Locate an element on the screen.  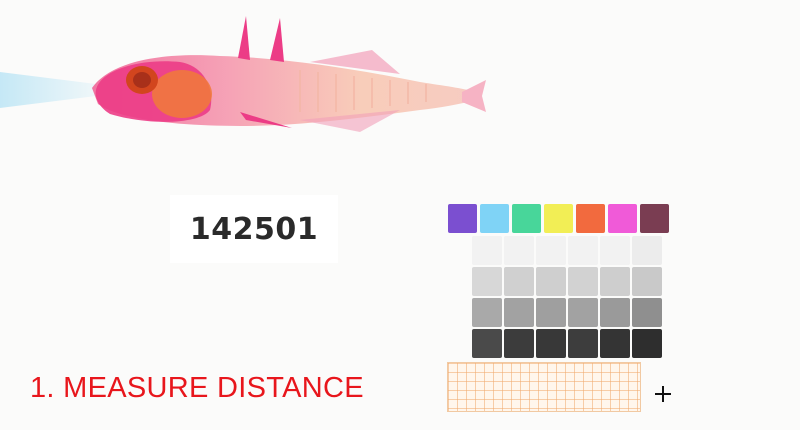
specimen-id-label: 142501 is located at coordinates (254, 229).